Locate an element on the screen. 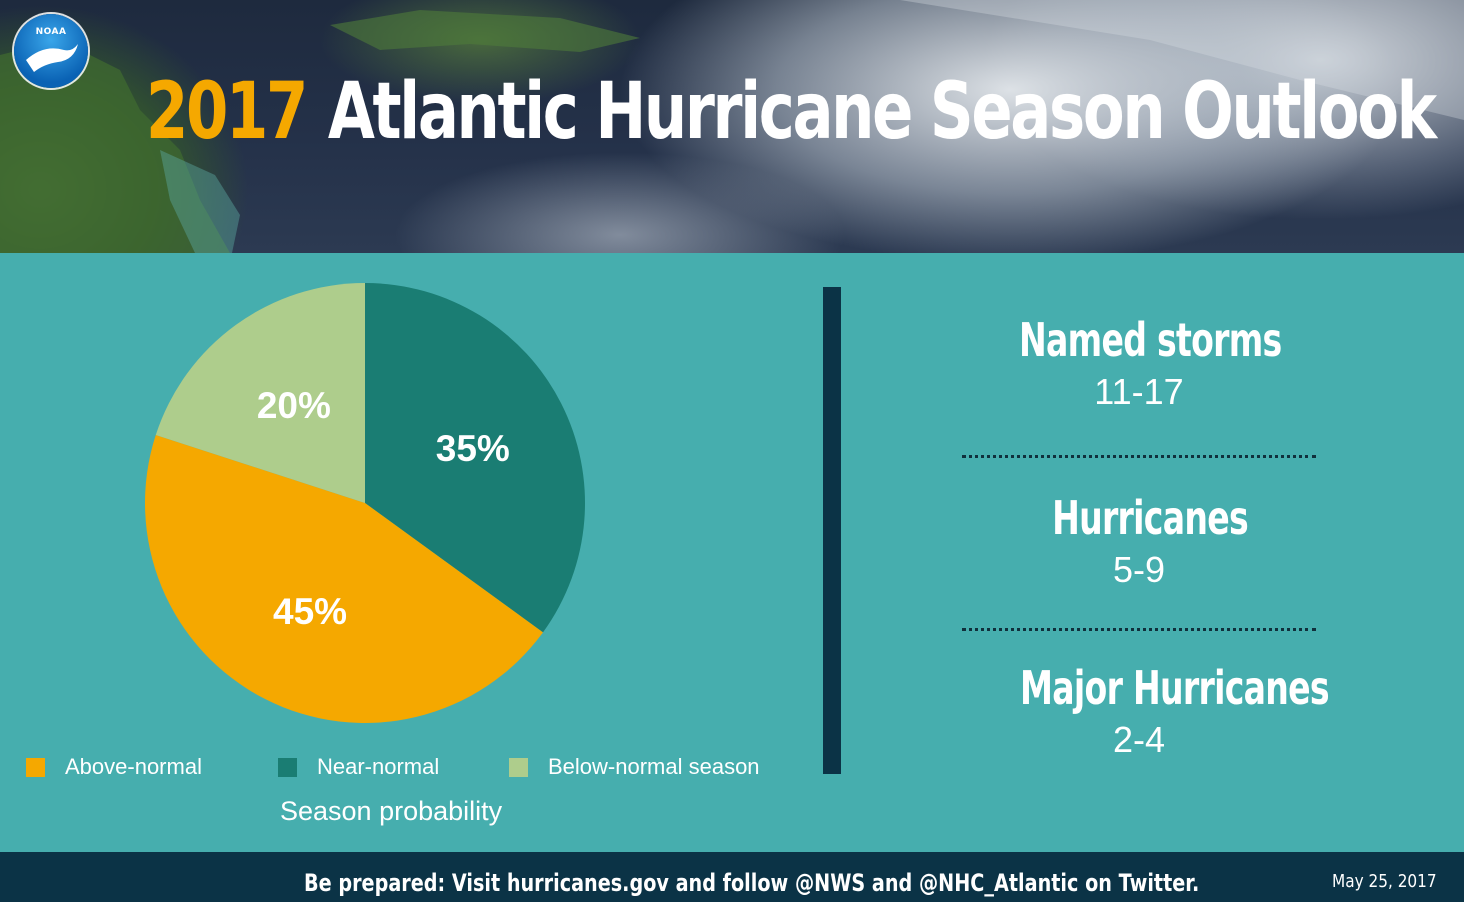 The image size is (1464, 902). legend-swatch-near-normal is located at coordinates (287, 767).